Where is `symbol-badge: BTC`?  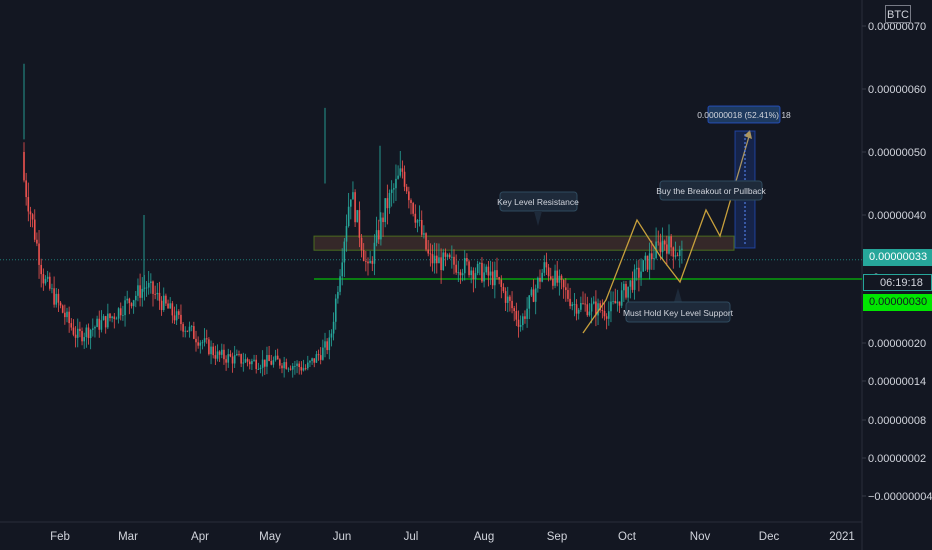 symbol-badge: BTC is located at coordinates (898, 14).